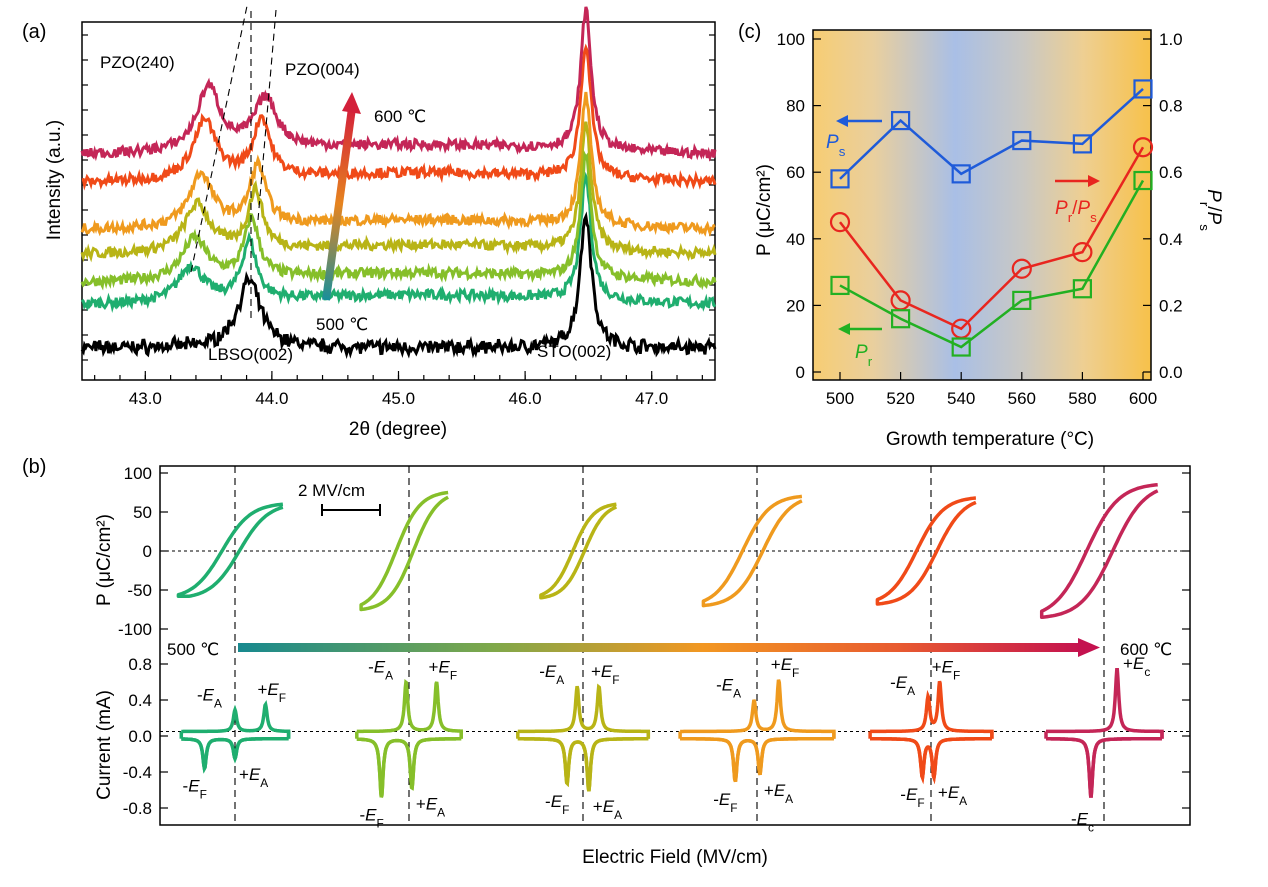 The width and height of the screenshot is (1268, 887). Describe the element at coordinates (145, 398) in the screenshot. I see `a-xtick-label: 43.0` at that location.